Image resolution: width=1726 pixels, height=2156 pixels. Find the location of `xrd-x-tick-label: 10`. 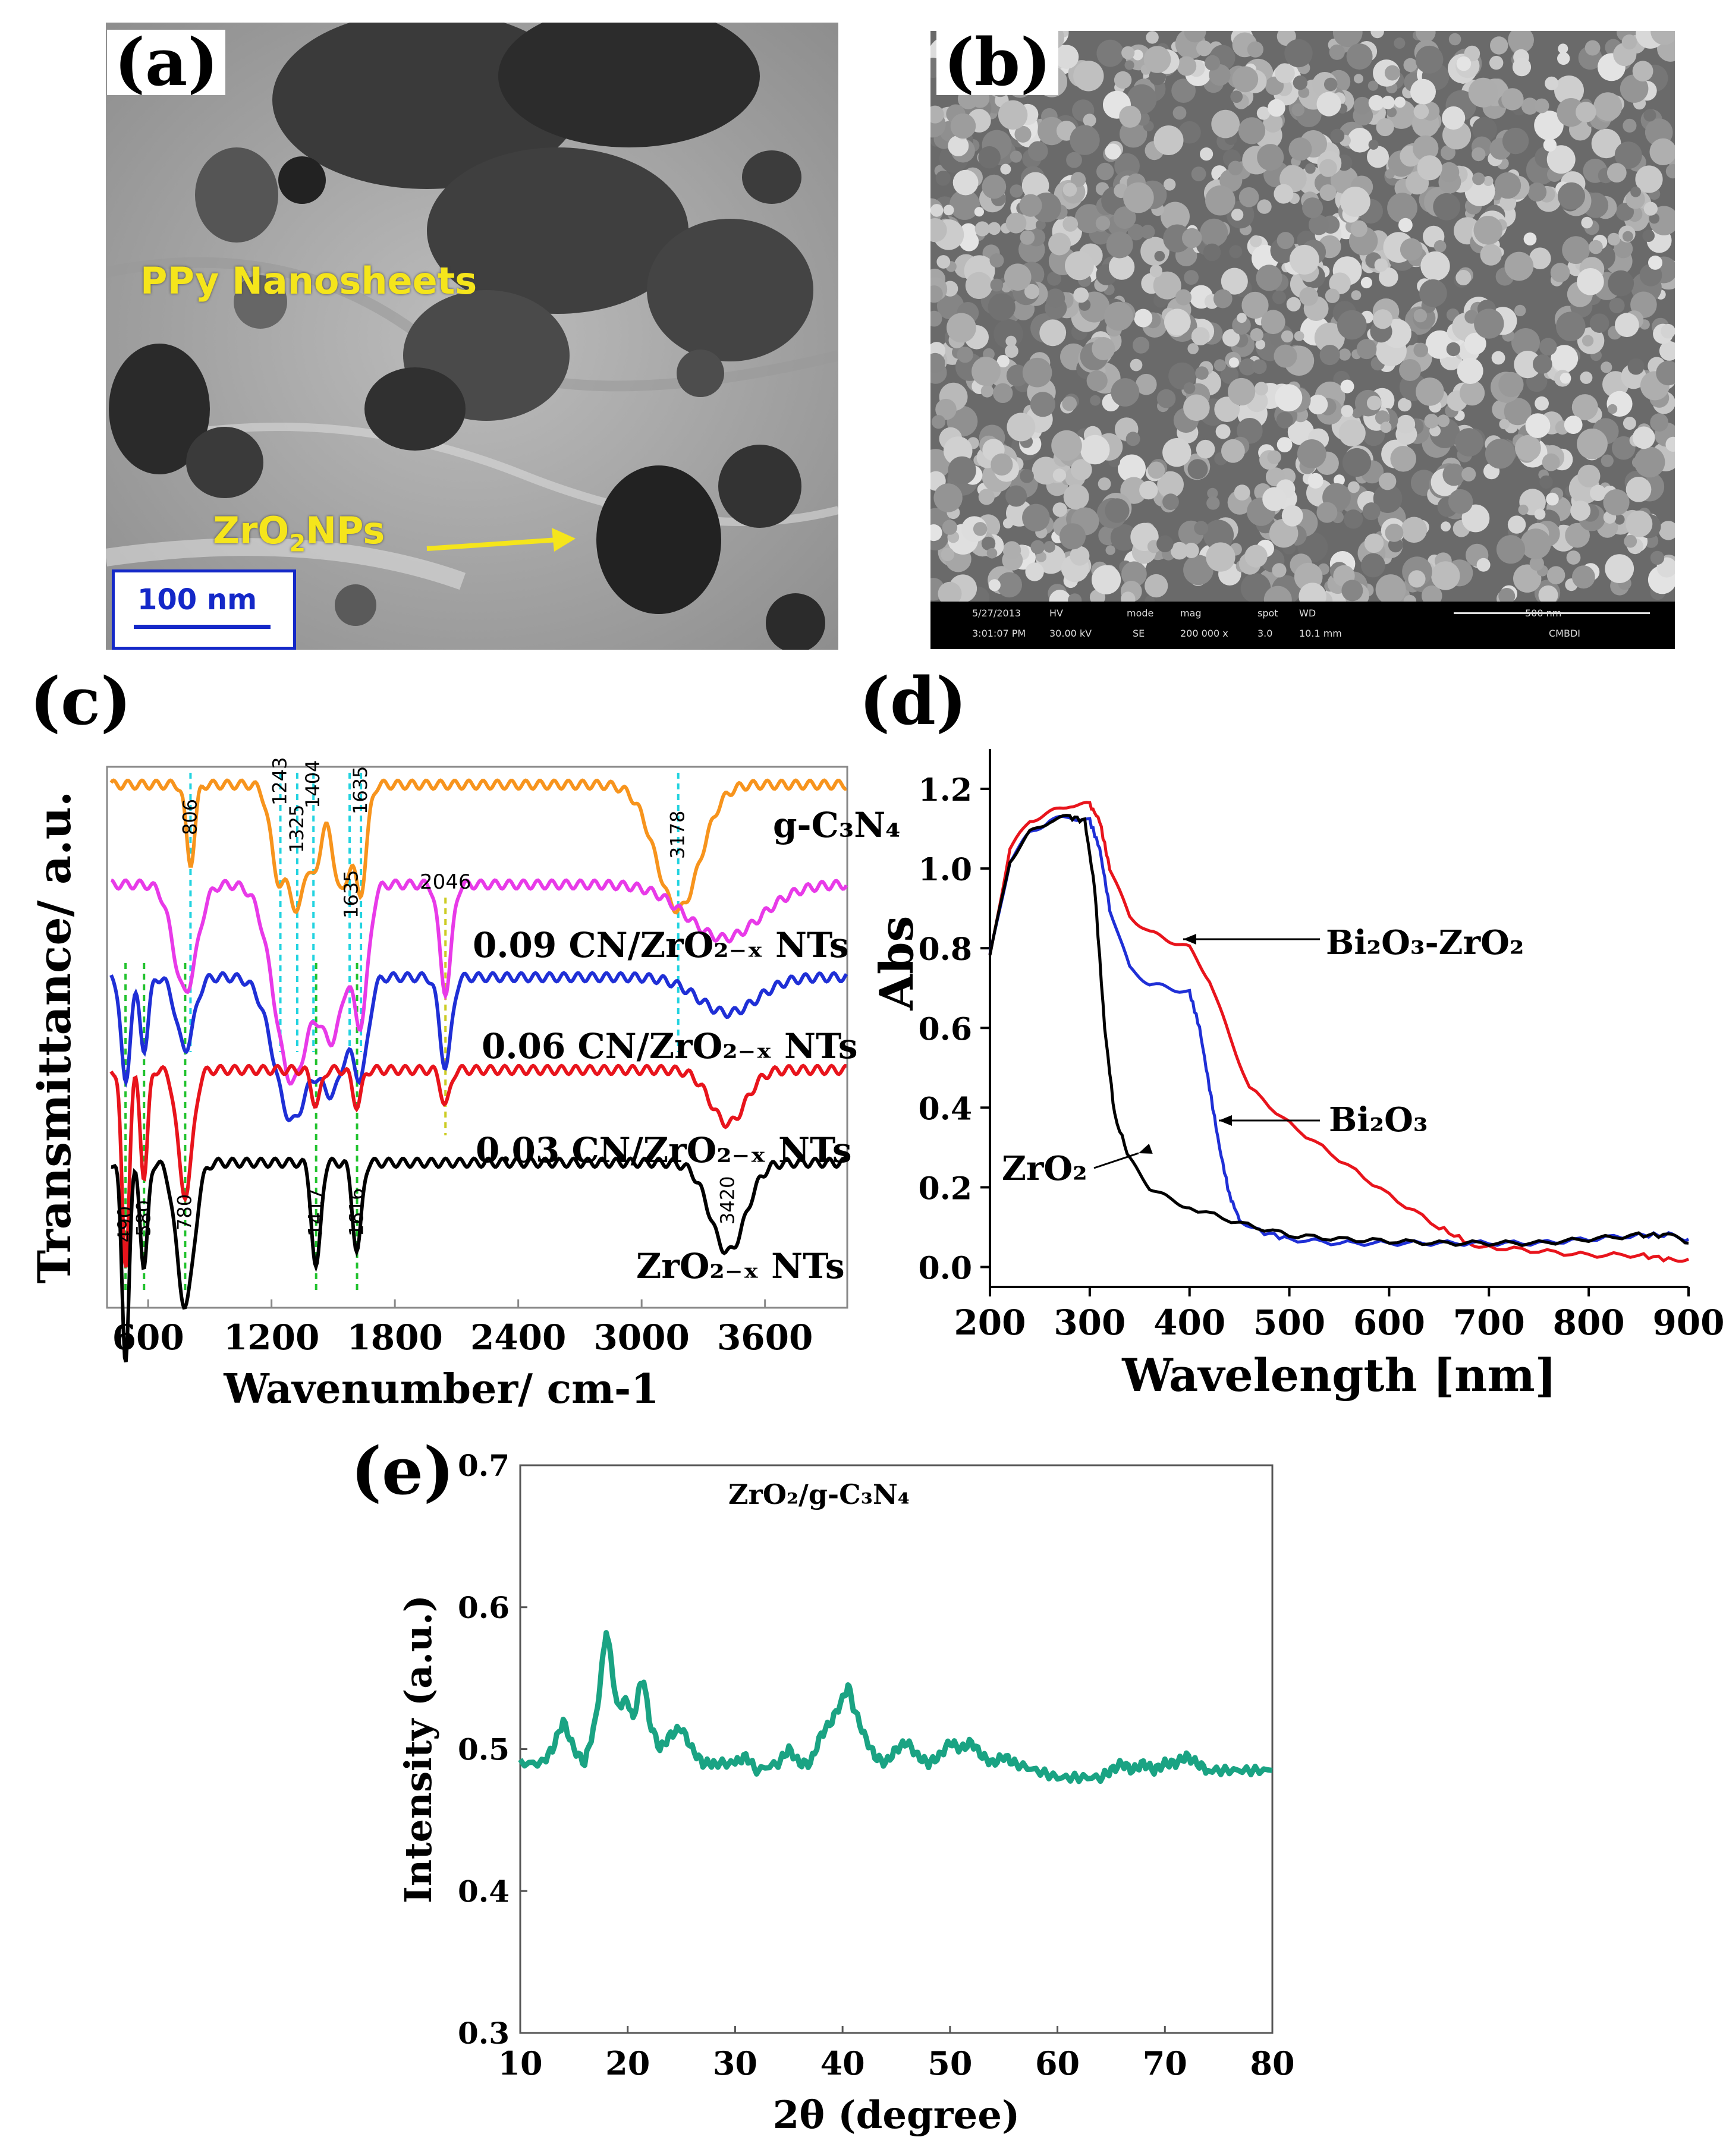

xrd-x-tick-label: 10 is located at coordinates (520, 2063).